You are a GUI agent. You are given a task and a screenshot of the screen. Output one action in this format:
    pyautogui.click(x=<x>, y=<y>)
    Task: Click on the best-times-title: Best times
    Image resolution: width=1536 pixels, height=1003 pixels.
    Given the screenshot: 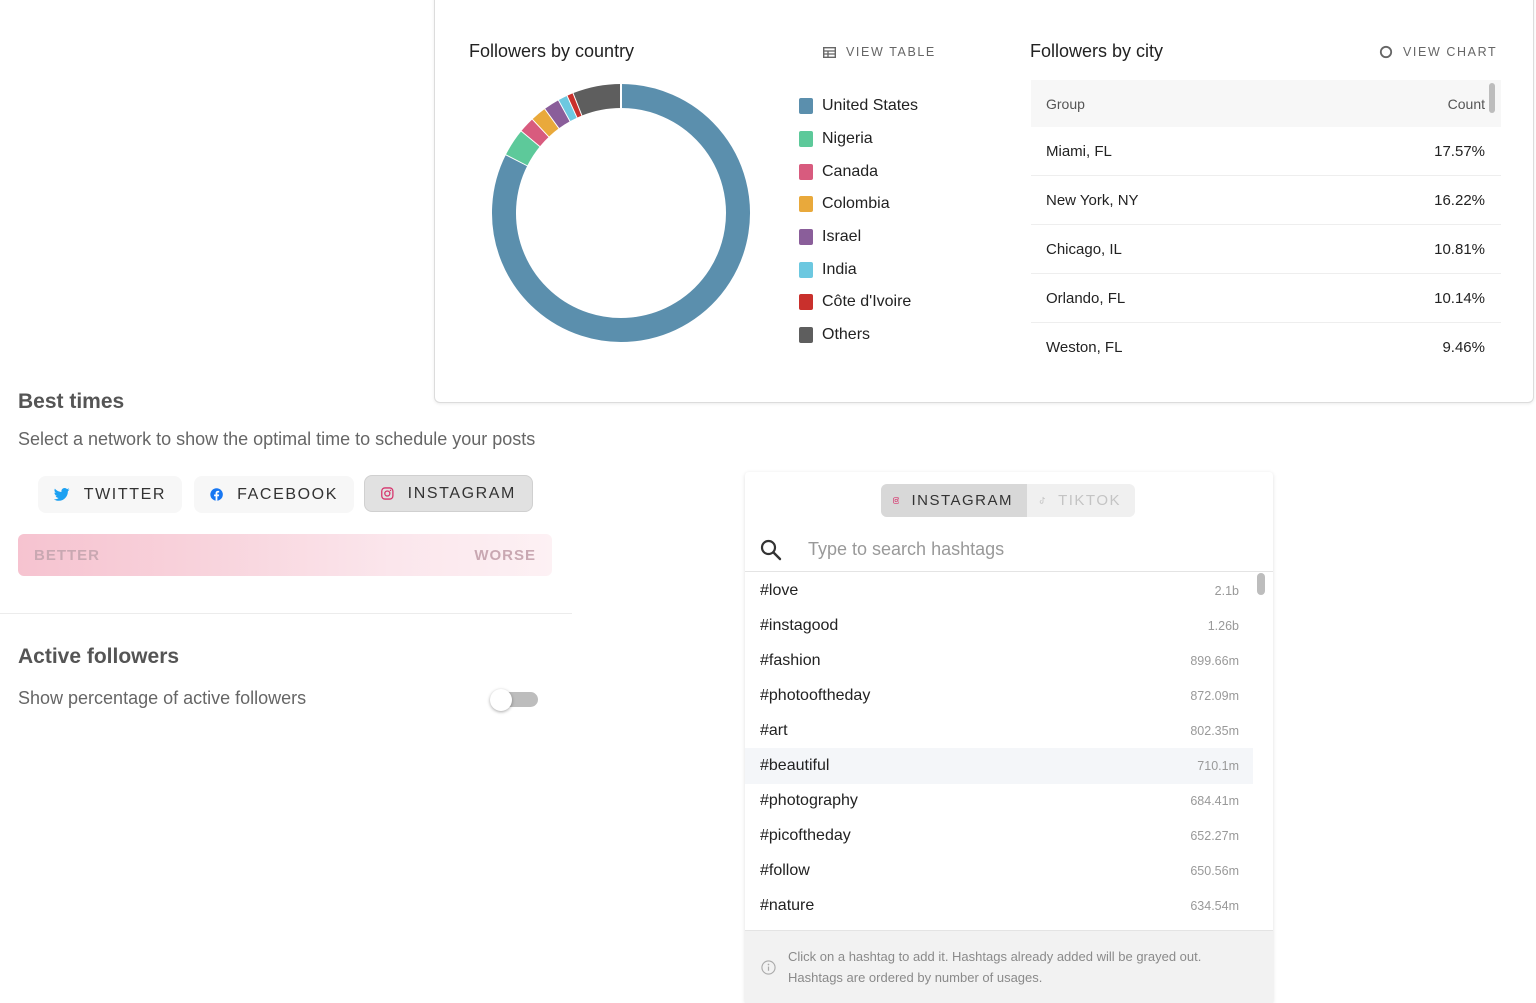 What is the action you would take?
    pyautogui.click(x=71, y=401)
    